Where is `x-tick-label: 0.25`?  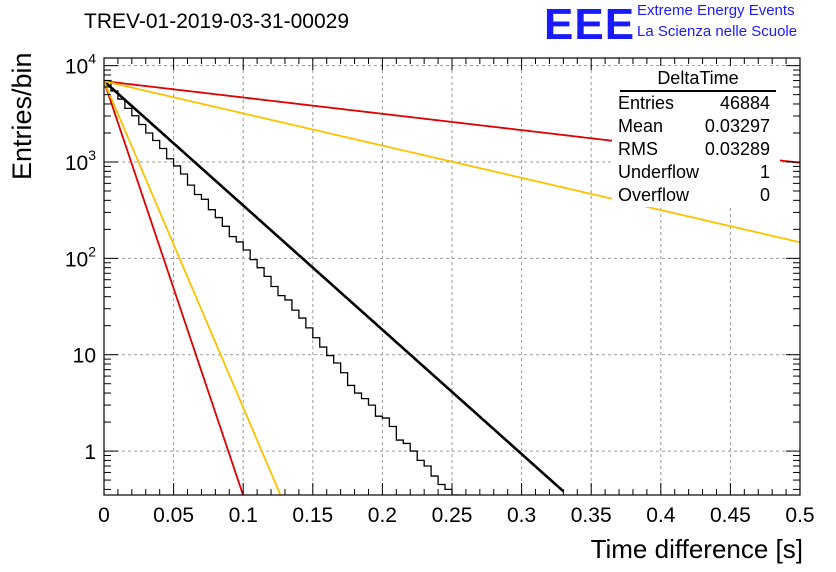
x-tick-label: 0.25 is located at coordinates (452, 515).